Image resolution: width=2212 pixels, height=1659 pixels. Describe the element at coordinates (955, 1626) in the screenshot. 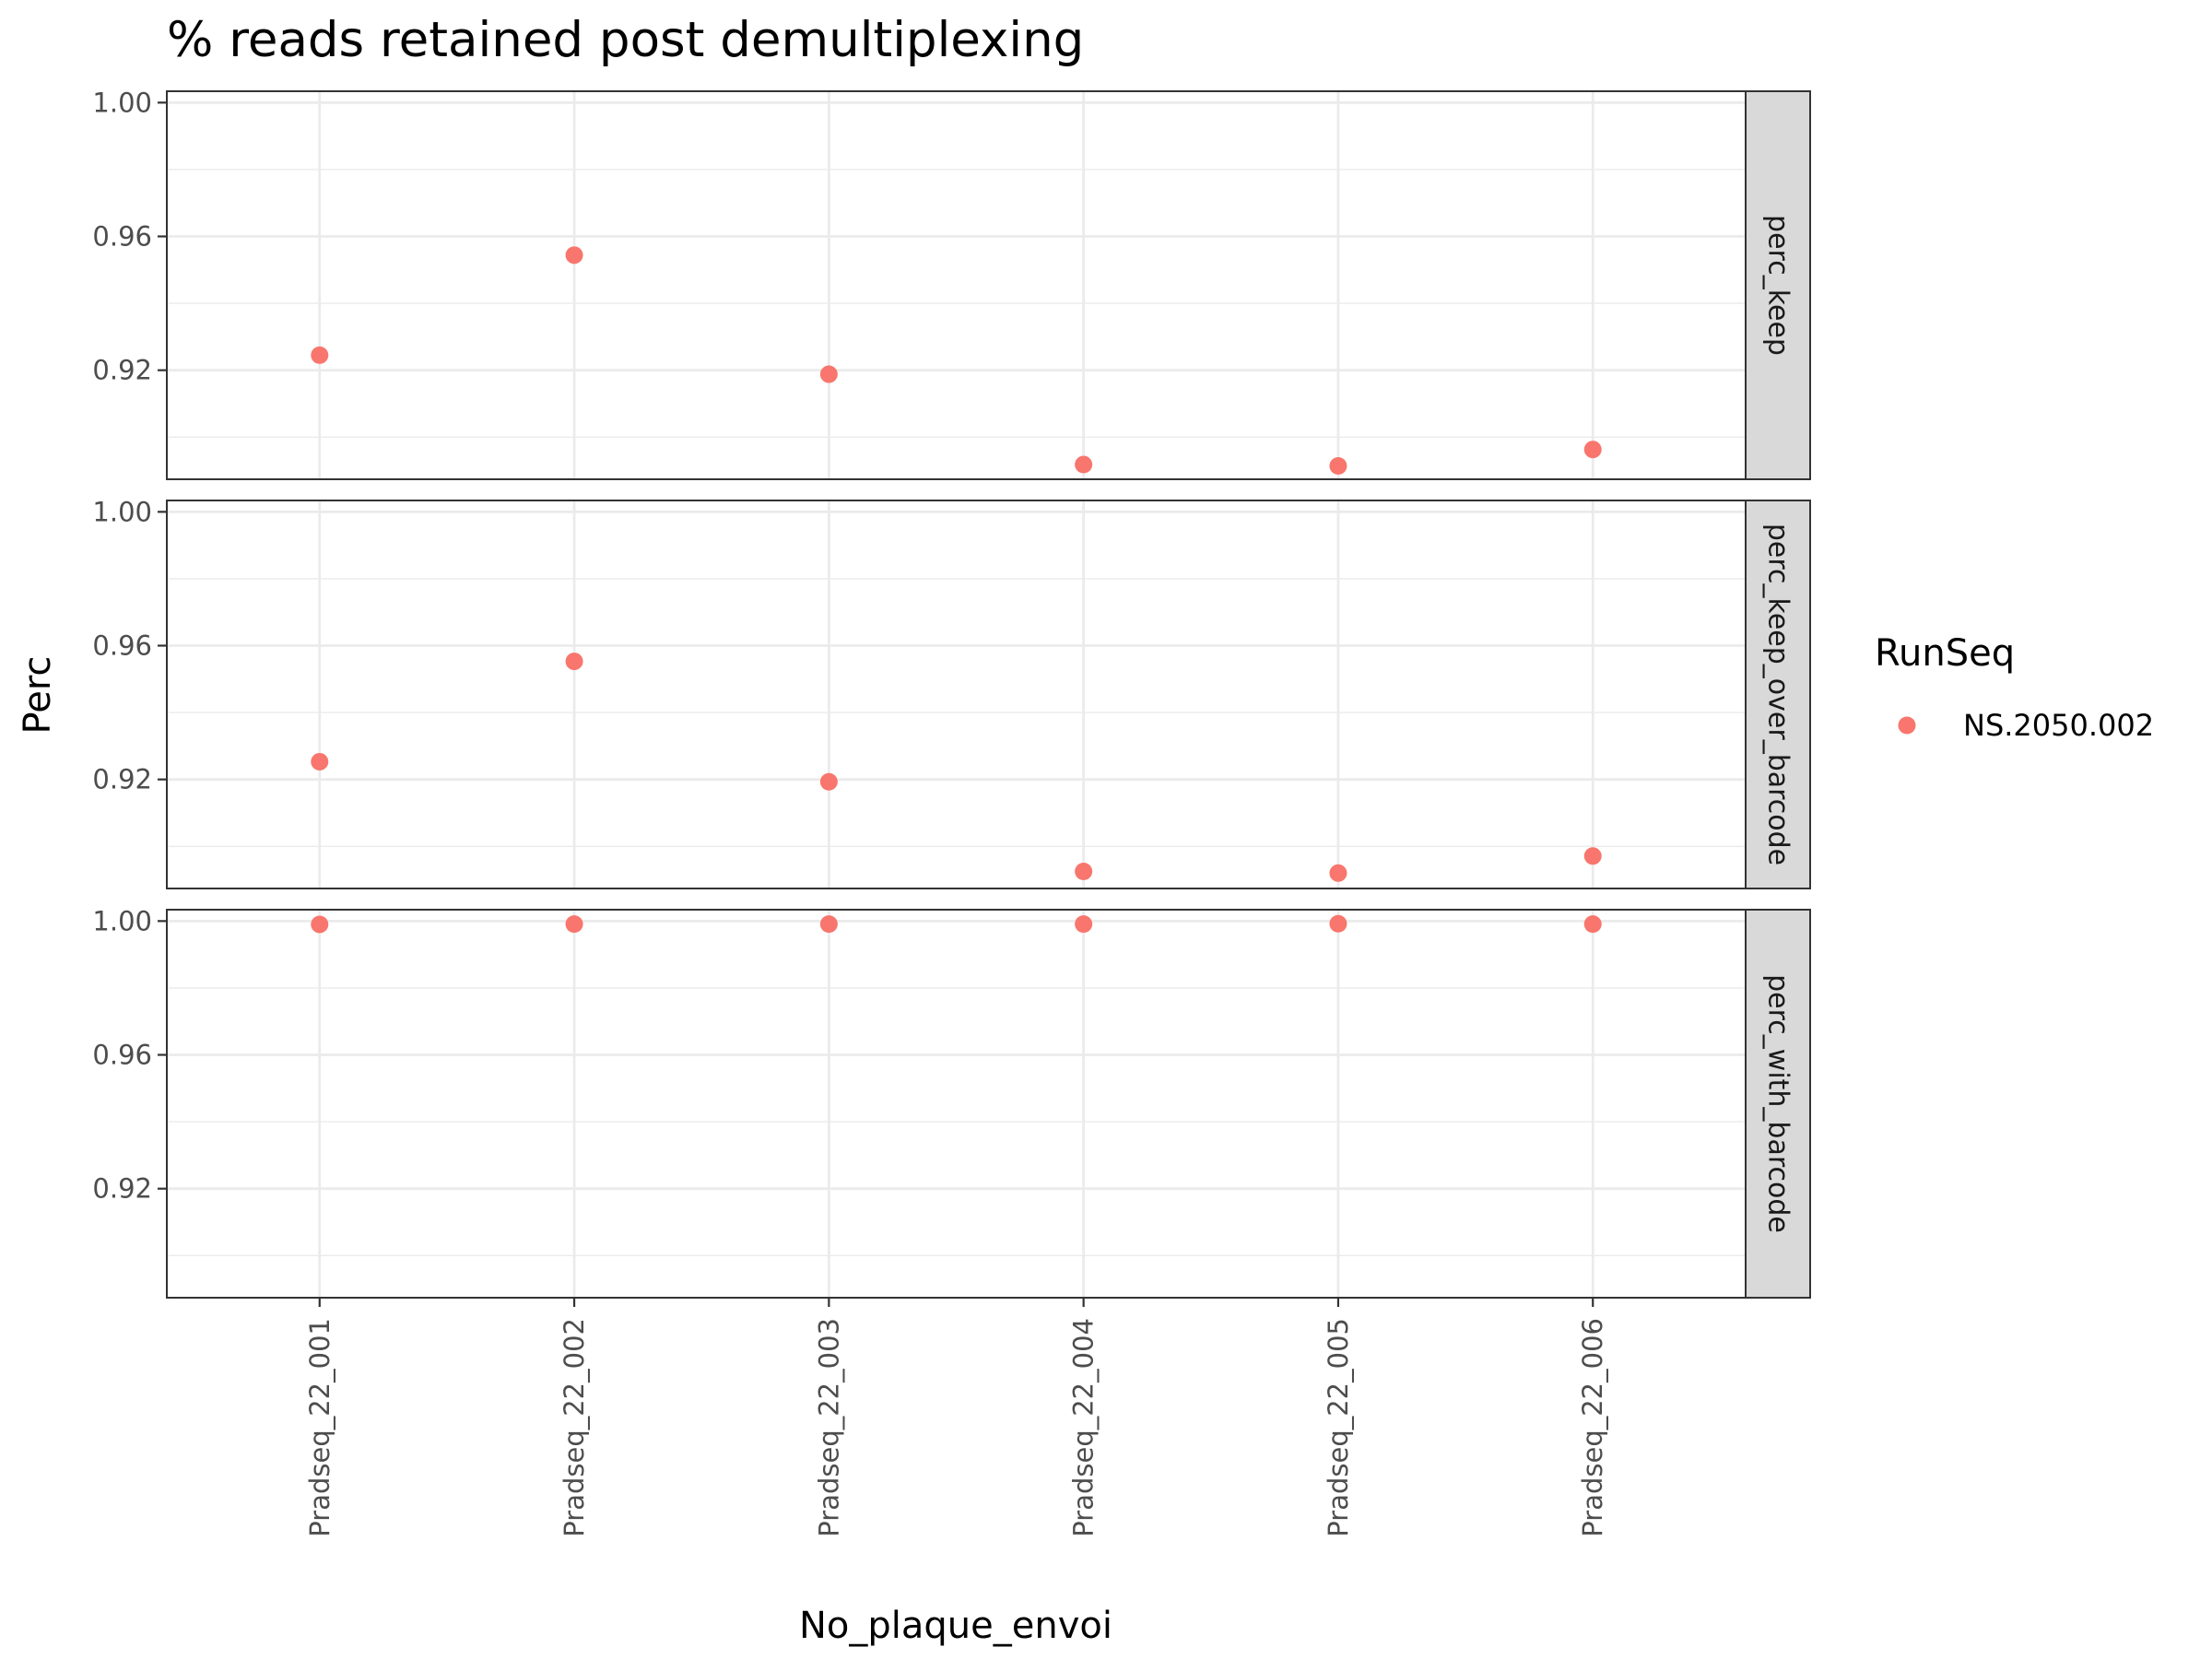

I see `x-axis-title: No_plaque_envoi` at that location.